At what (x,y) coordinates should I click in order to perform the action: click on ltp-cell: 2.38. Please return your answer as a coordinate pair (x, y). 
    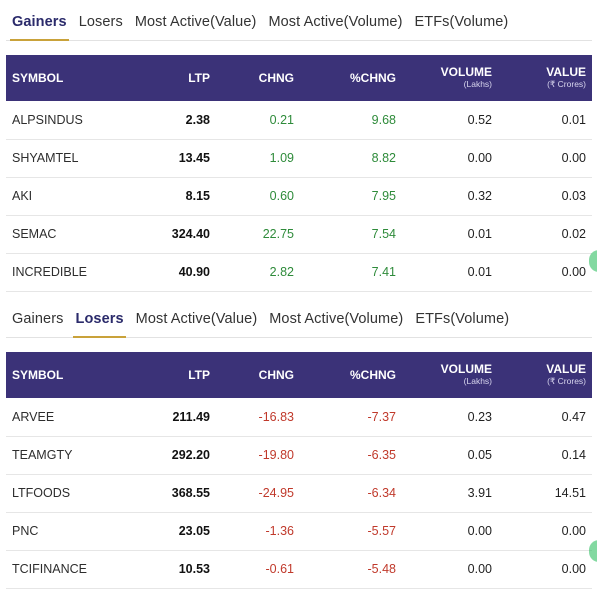
    Looking at the image, I should click on (197, 119).